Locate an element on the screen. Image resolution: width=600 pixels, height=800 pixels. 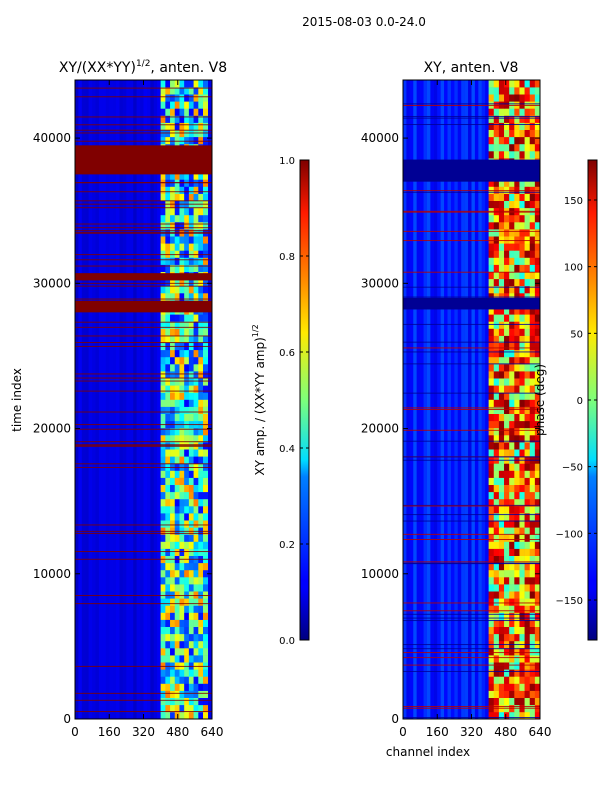
left-colorbar-ticks: 0.00.20.40.60.81.0 is located at coordinates (294, 401).